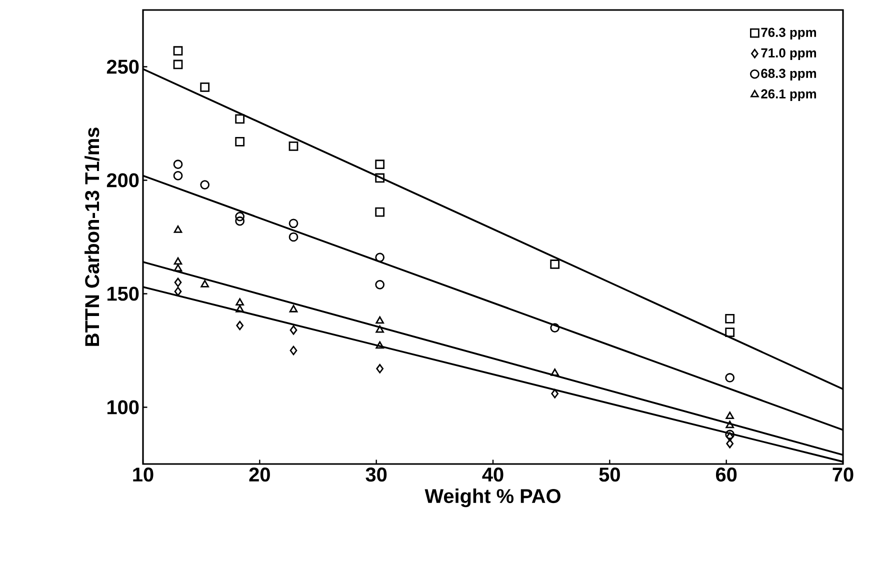  I want to click on y-tick-label: 250, so click(122, 67).